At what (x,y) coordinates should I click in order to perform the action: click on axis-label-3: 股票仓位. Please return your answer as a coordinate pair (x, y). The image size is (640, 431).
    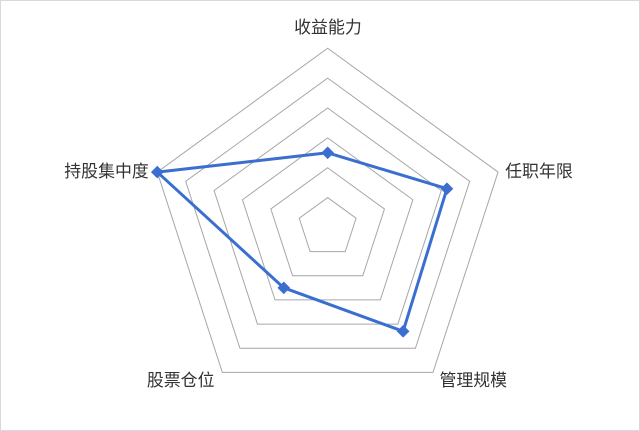
    Looking at the image, I should click on (181, 380).